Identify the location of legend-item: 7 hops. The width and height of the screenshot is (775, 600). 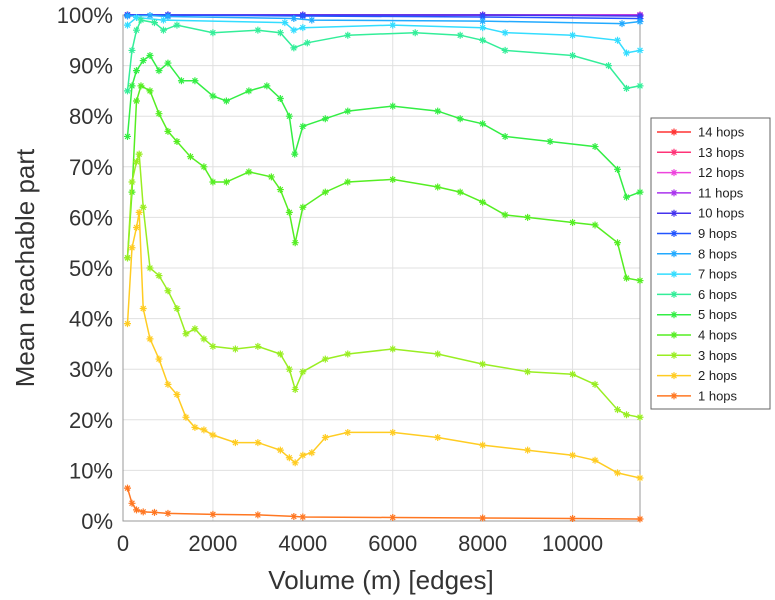
(697, 274).